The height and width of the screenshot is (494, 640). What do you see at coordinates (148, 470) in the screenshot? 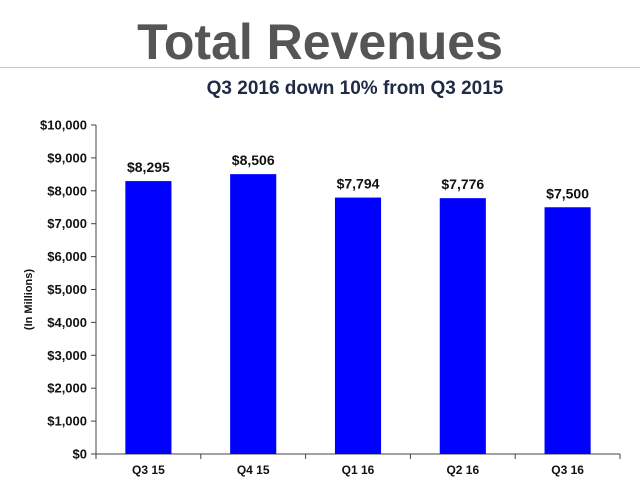
I see `x-tick-label: Q3 15` at bounding box center [148, 470].